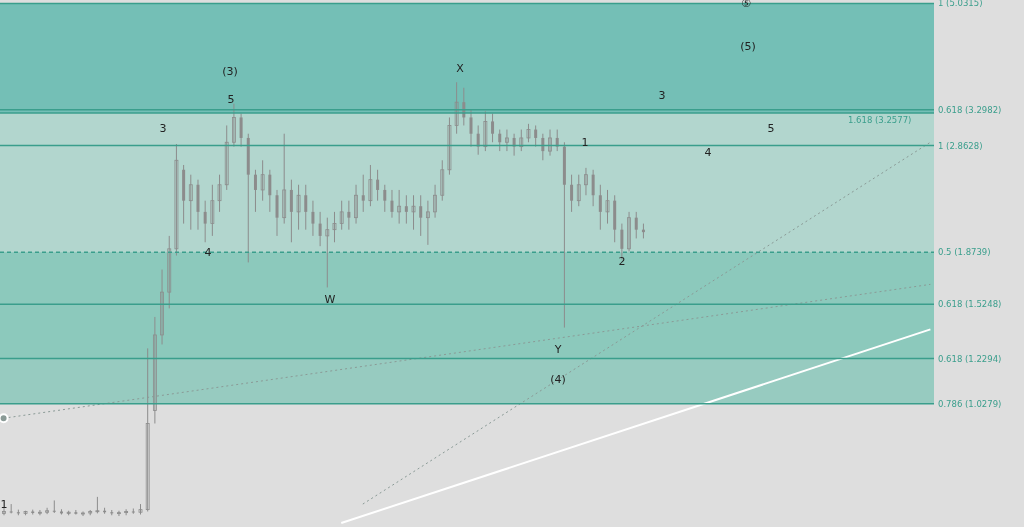 The height and width of the screenshot is (527, 1024). I want to click on ref-line-label: 1 (2.8628), so click(960, 145).